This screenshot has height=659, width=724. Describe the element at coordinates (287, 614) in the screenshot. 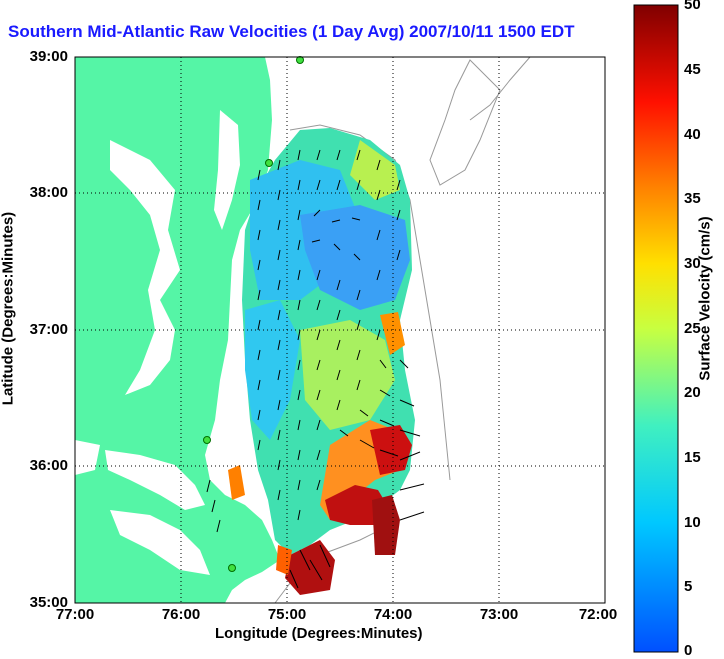

I see `xtick-75: 75:00` at that location.